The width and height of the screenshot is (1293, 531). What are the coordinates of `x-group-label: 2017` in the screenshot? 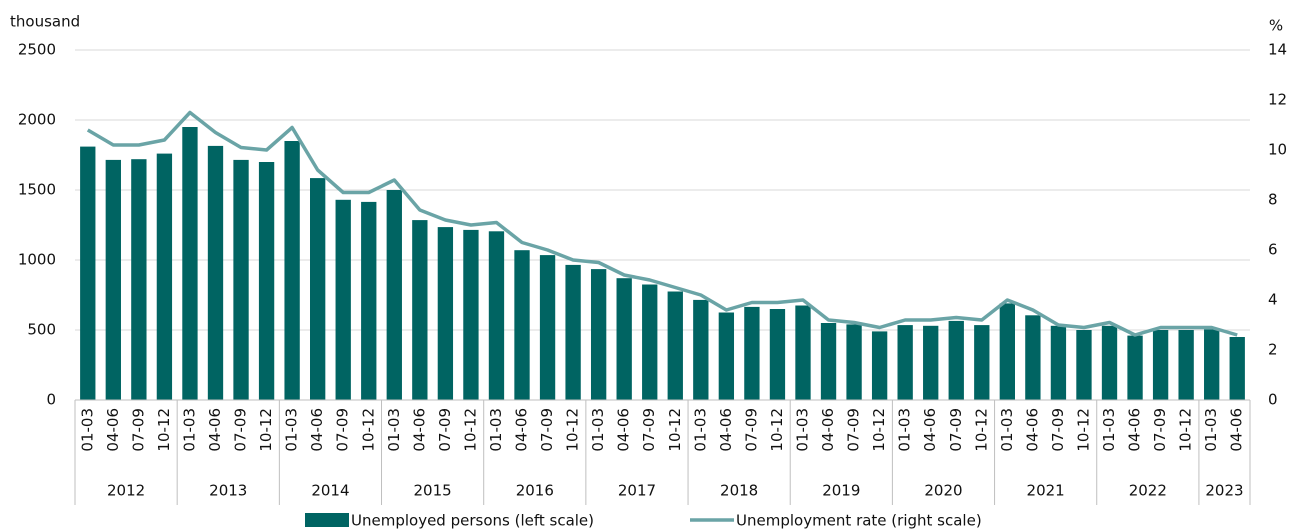 It's located at (637, 491).